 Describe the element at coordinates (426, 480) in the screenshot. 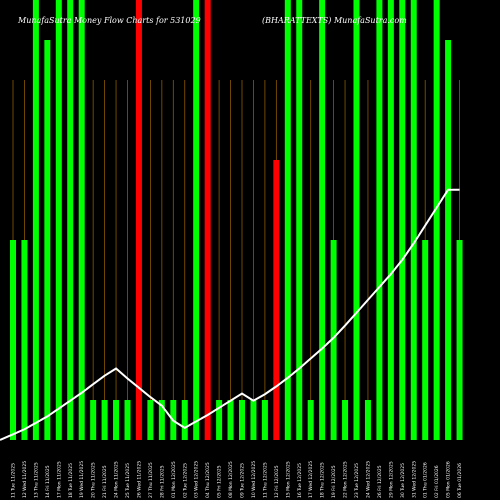

I see `x-tick-label: 01 Thu 01/2026` at that location.